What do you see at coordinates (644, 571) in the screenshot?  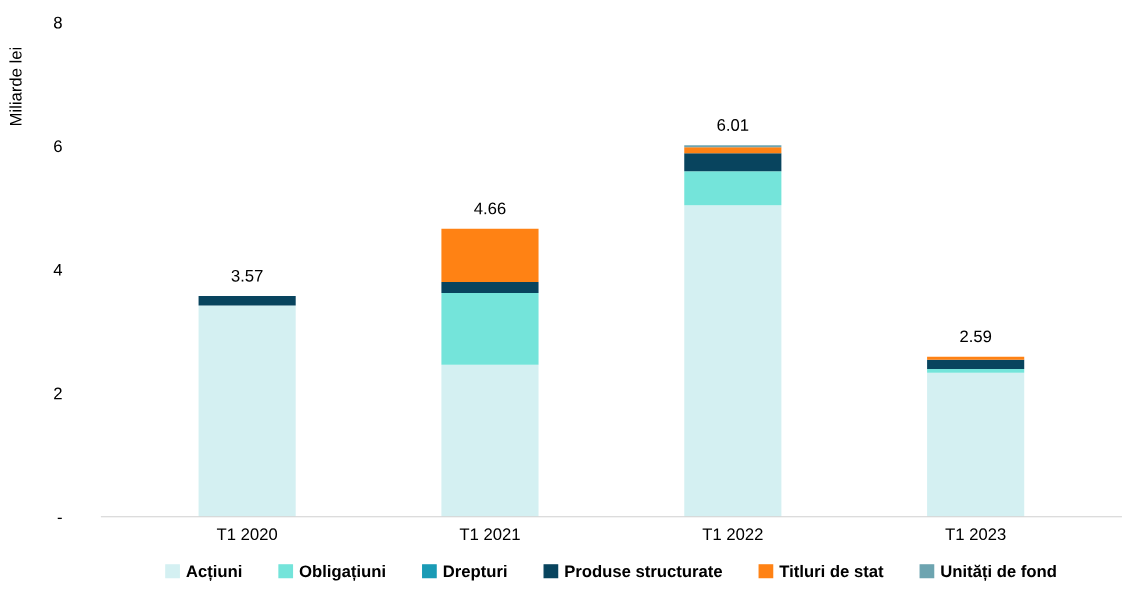 I see `legend-label: Produse structurate` at bounding box center [644, 571].